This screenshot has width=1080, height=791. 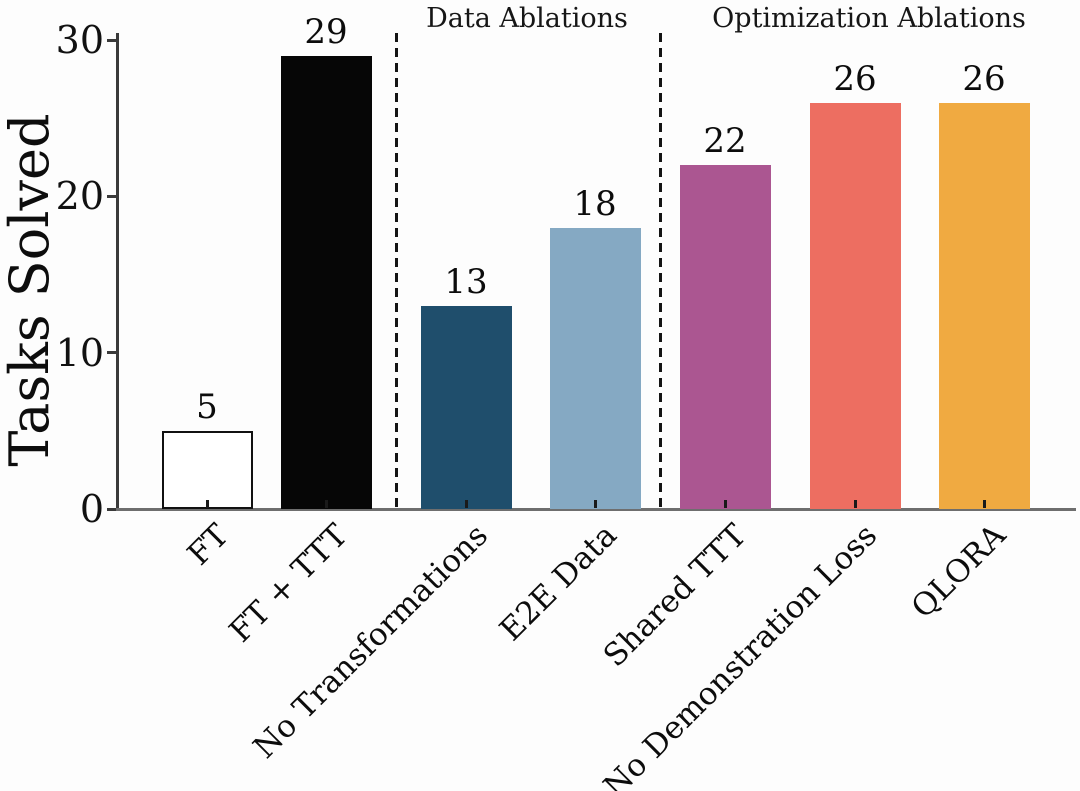 What do you see at coordinates (595, 368) in the screenshot?
I see `bar-e2e-data` at bounding box center [595, 368].